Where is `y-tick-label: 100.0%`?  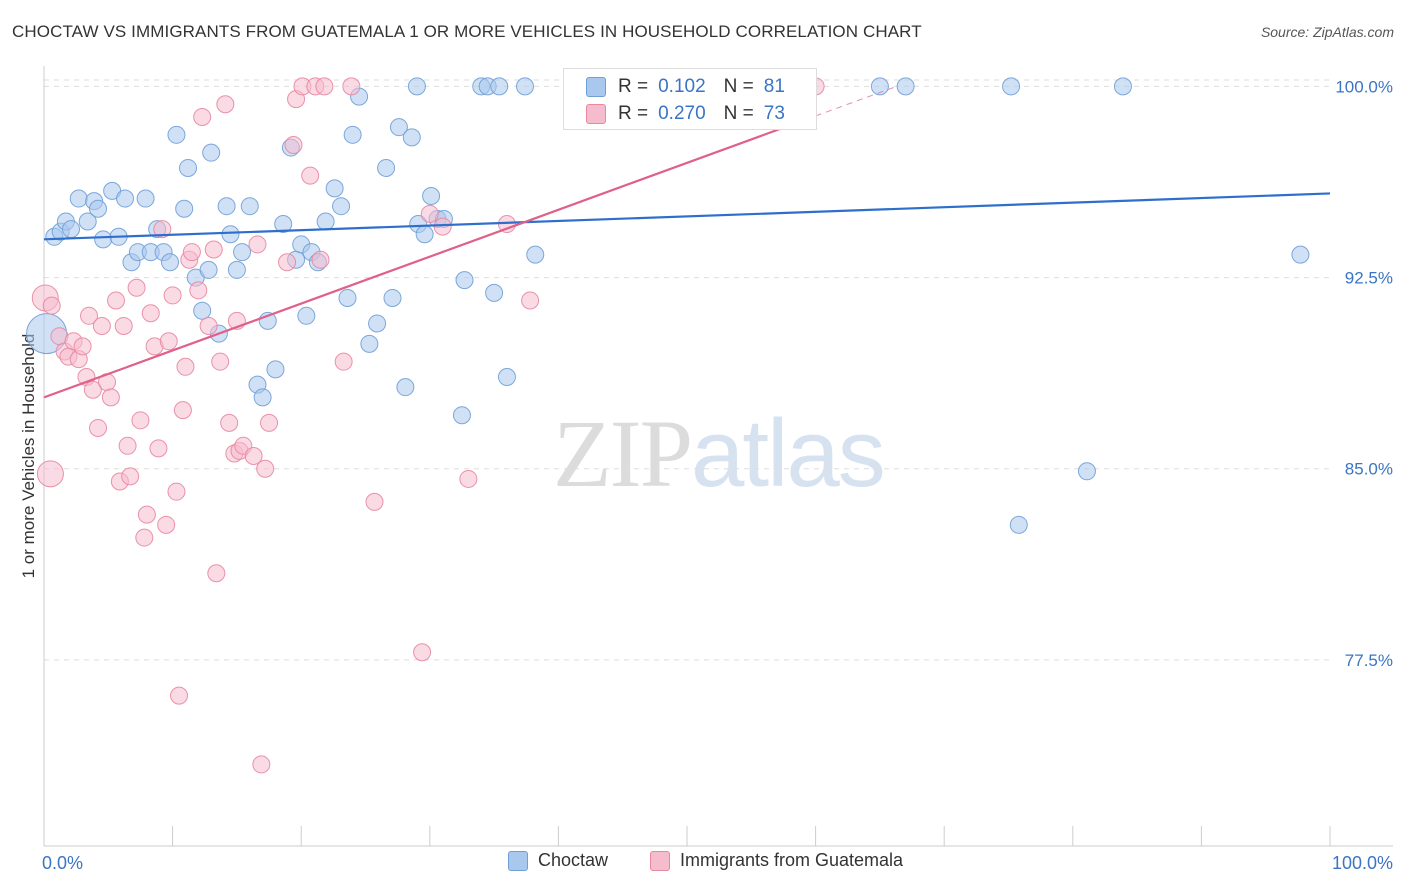 y-tick-label: 100.0% is located at coordinates (1364, 86).